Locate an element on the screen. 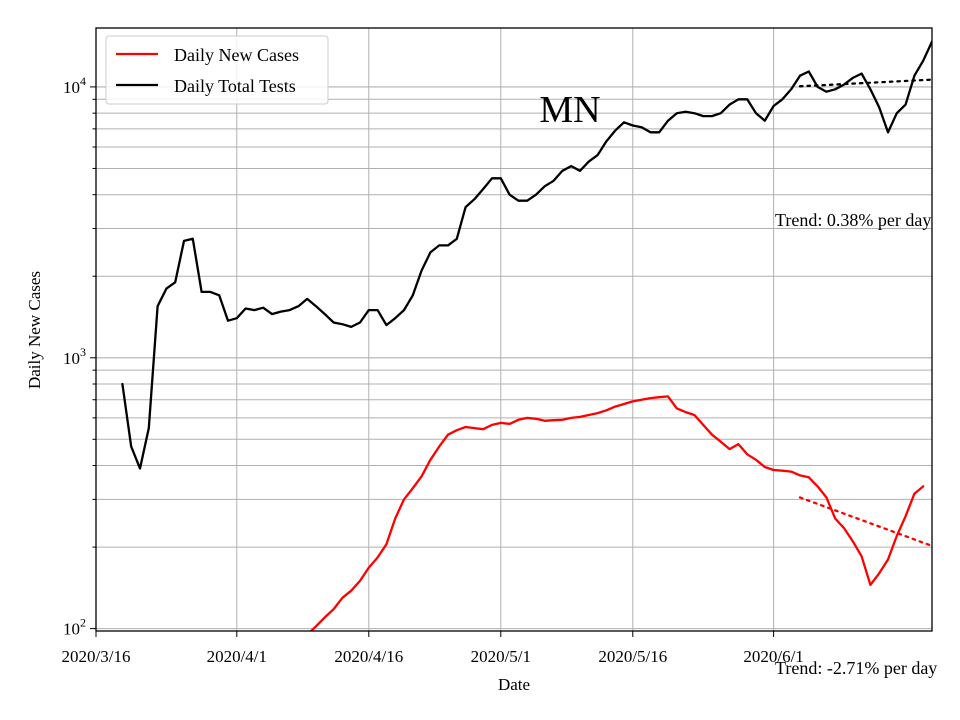 The image size is (960, 720). x-tick-label: 2020/5/1 is located at coordinates (501, 656).